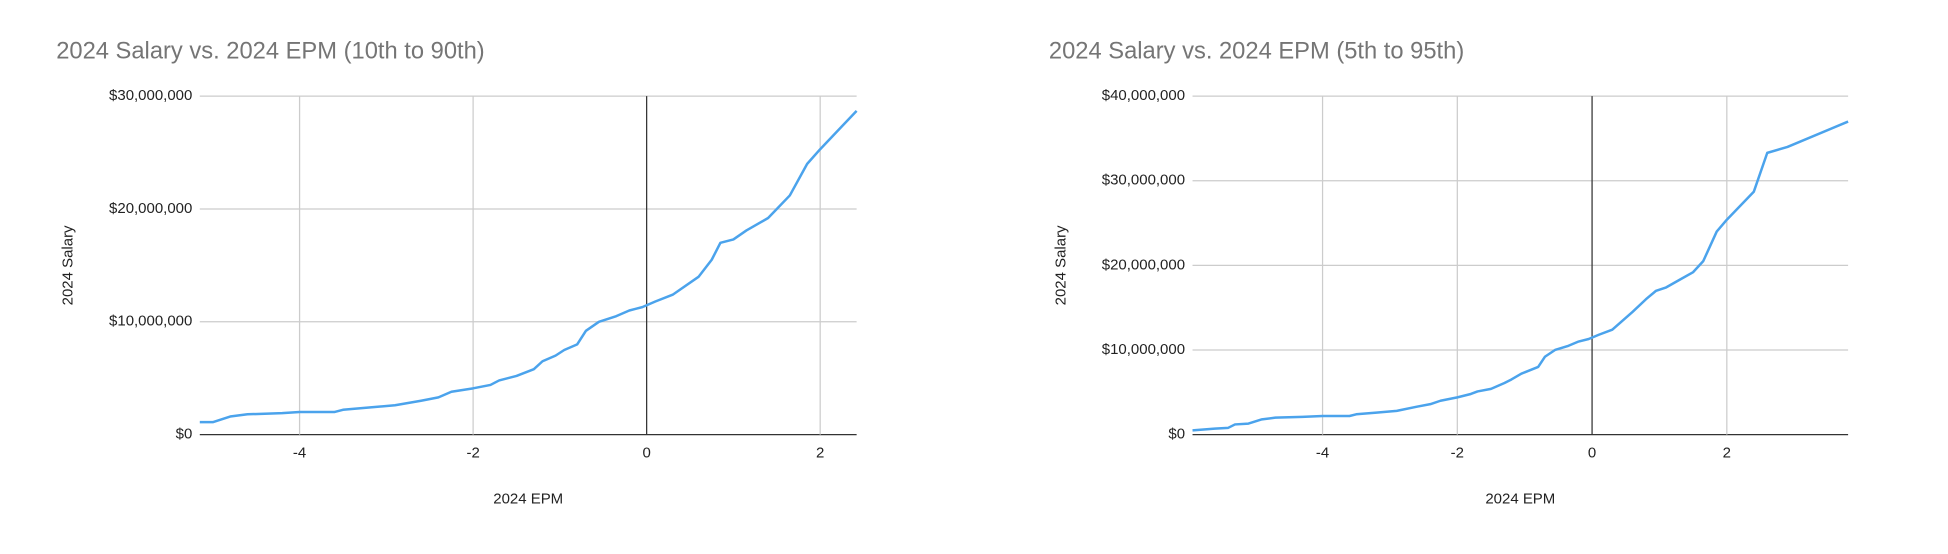 This screenshot has height=554, width=1948. What do you see at coordinates (1256, 52) in the screenshot?
I see `chart-title: 2024 Salary vs. 2024 EPM (5th to 95th)` at bounding box center [1256, 52].